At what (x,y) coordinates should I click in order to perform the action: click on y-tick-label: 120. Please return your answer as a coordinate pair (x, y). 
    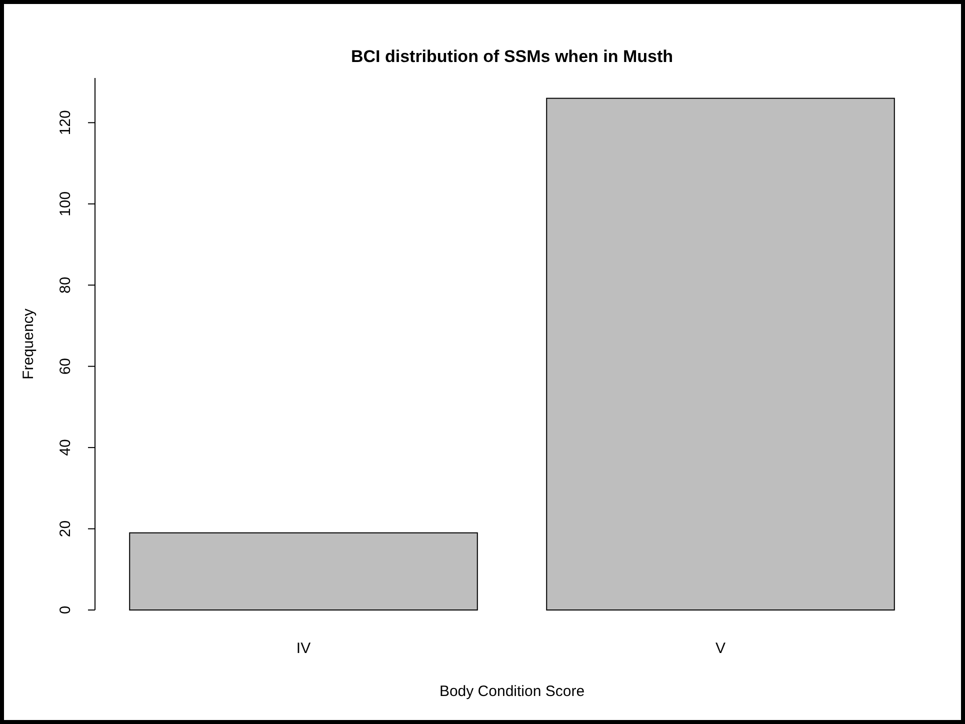
    Looking at the image, I should click on (65, 123).